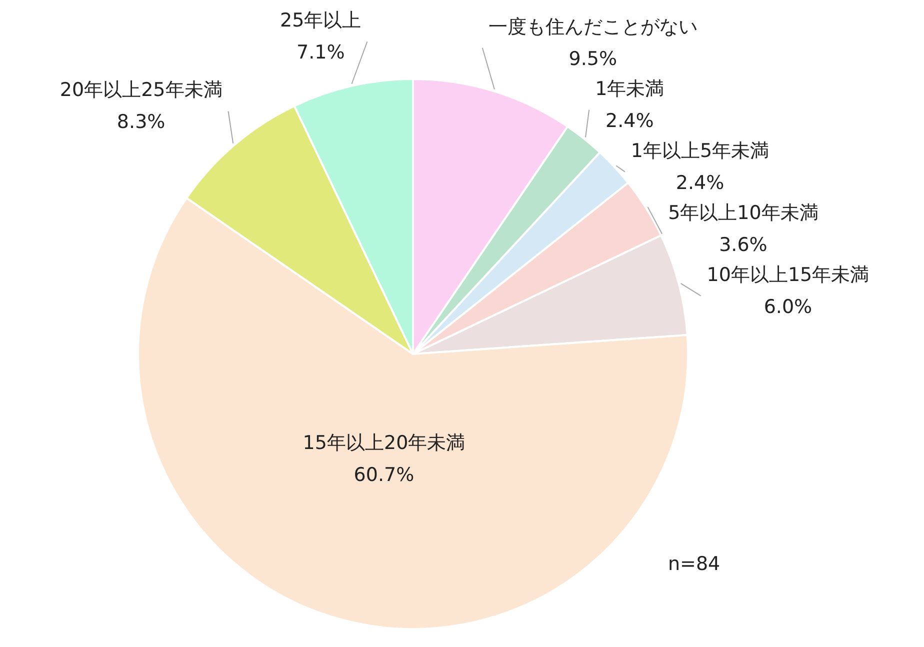  What do you see at coordinates (141, 90) in the screenshot?
I see `slice-label: 20年以上25年未満` at bounding box center [141, 90].